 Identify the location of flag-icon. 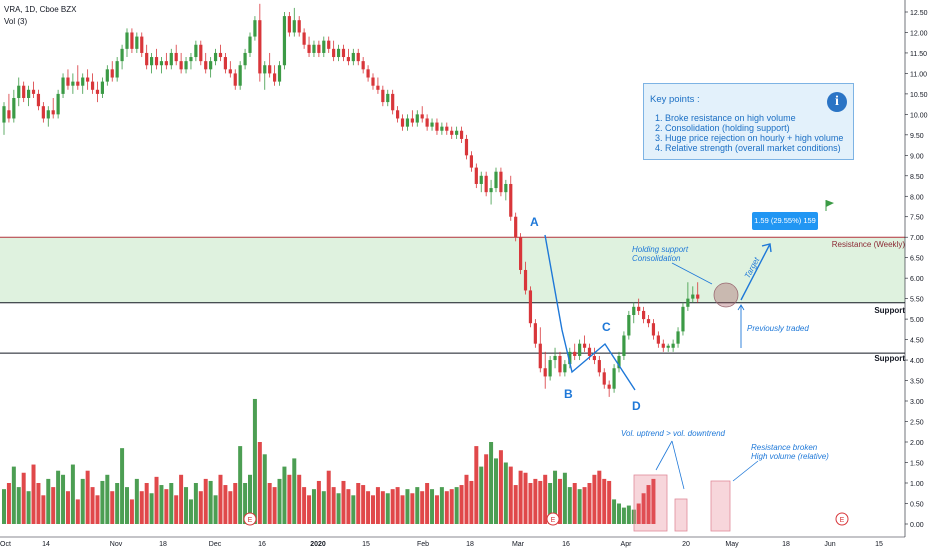
(830, 203).